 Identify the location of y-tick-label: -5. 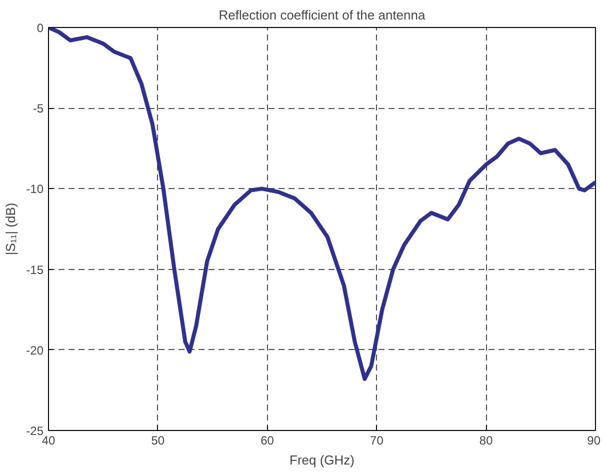
(38, 109).